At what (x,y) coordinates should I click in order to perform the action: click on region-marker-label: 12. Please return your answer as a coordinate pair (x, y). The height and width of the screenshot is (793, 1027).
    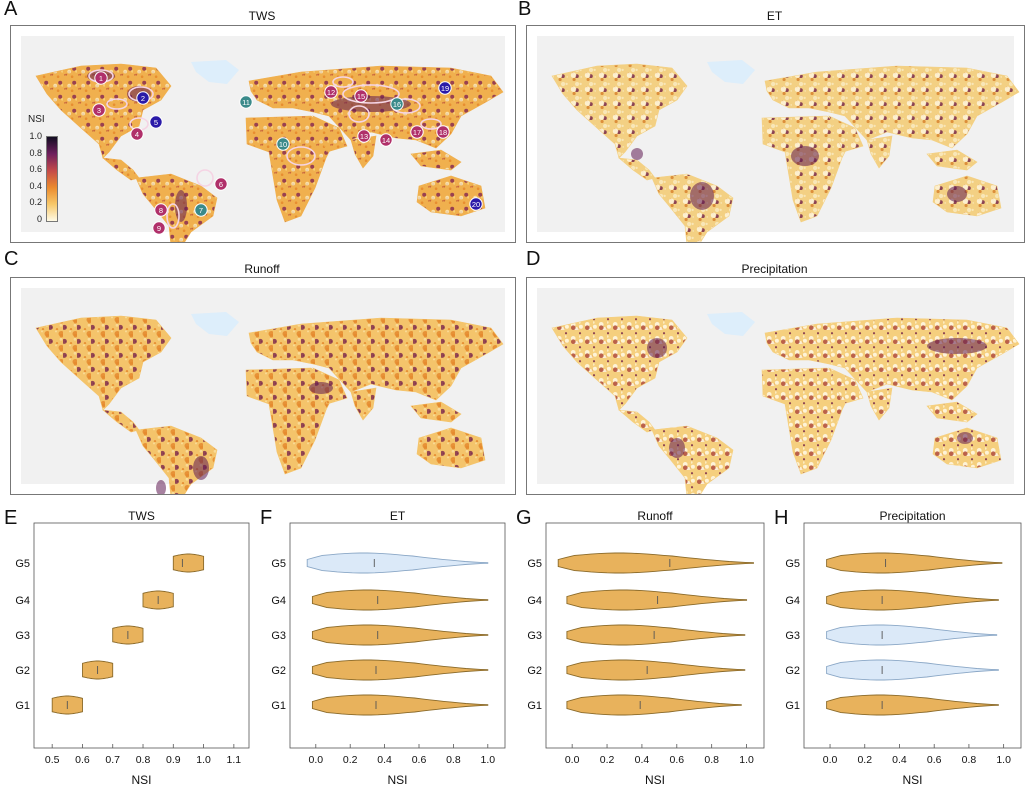
    Looking at the image, I should click on (331, 92).